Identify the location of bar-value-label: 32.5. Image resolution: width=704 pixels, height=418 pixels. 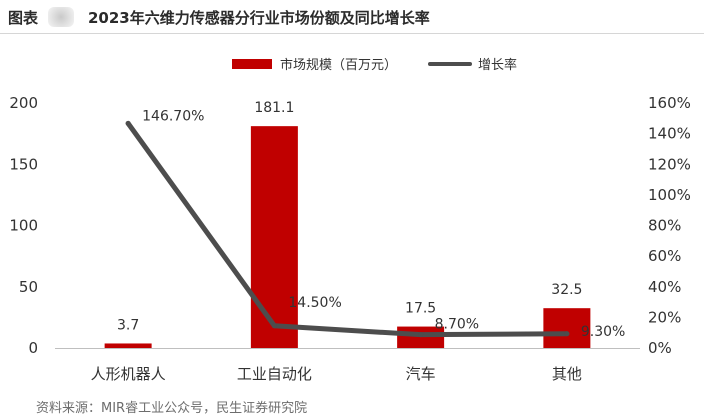
(566, 290).